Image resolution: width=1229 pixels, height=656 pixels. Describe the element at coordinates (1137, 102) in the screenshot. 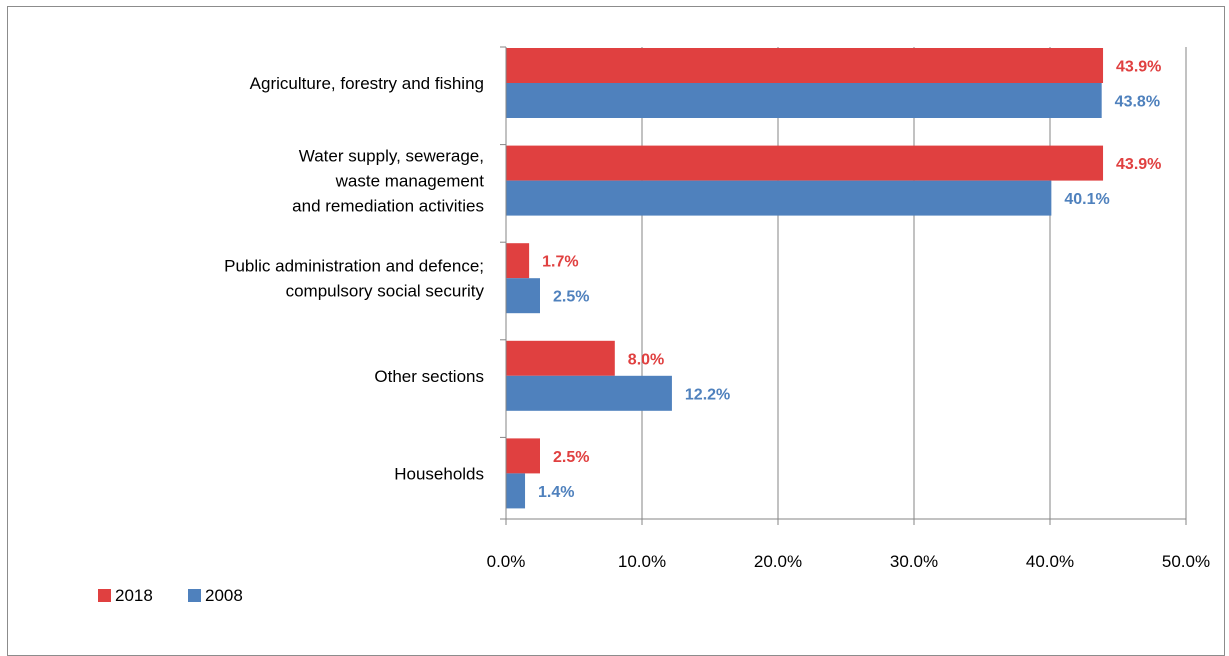

I see `data-label-2008: 43.8%` at that location.